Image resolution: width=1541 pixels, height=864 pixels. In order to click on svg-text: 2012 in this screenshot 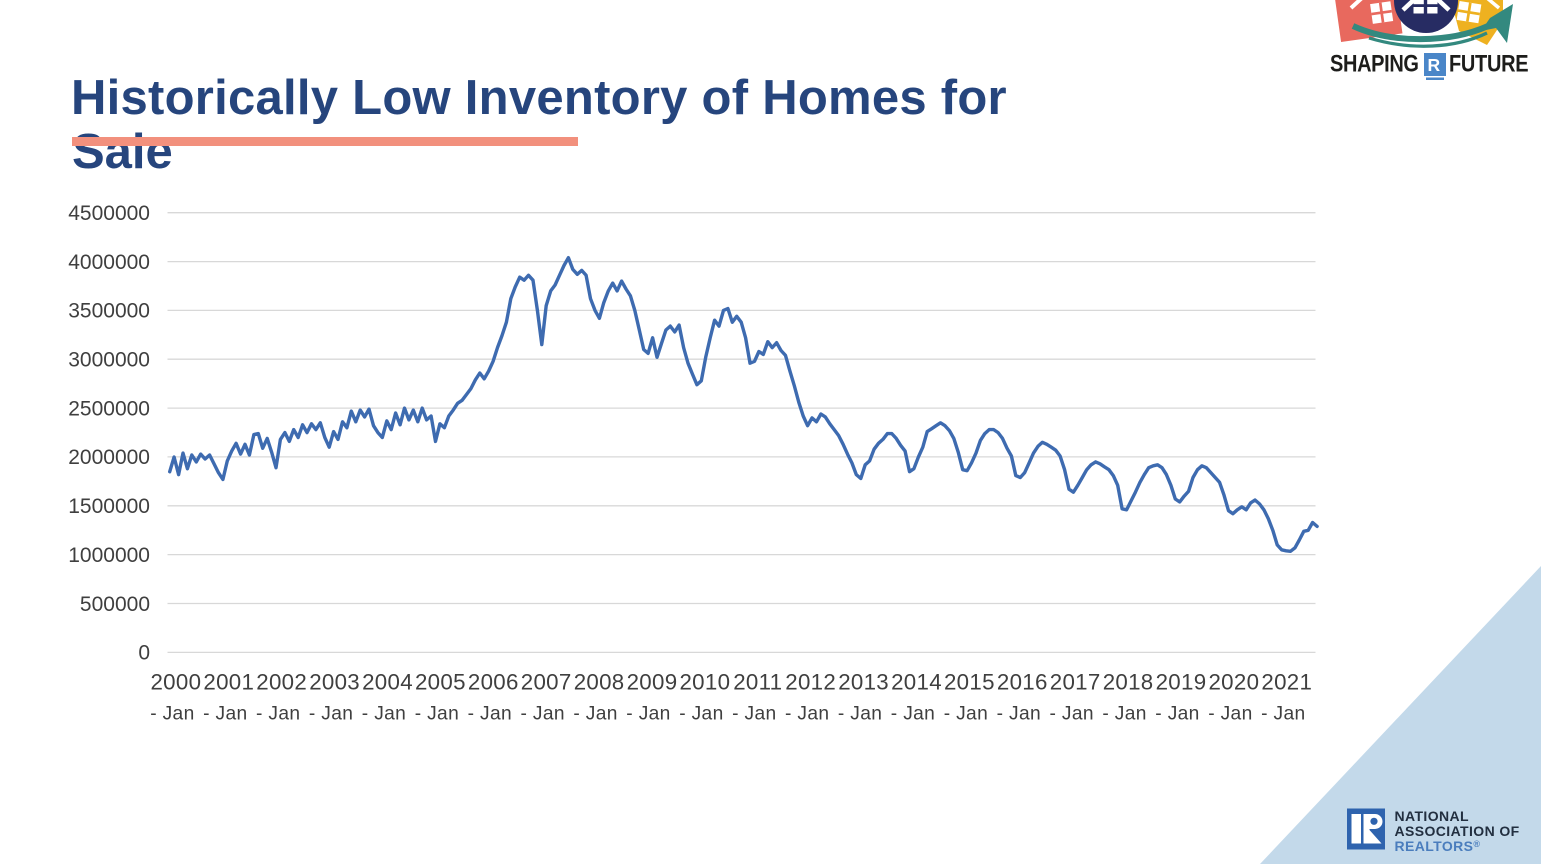, I will do `click(810, 682)`.